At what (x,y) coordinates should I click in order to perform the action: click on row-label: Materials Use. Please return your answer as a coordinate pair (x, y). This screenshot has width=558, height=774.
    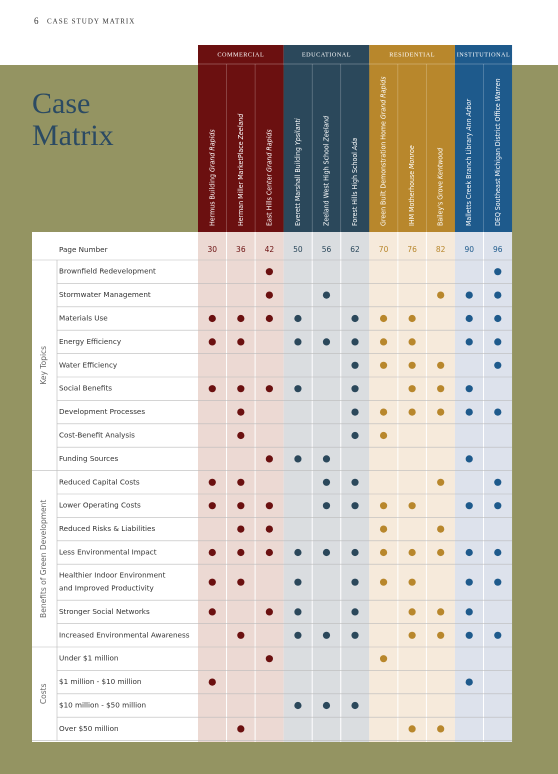
    Looking at the image, I should click on (83, 318).